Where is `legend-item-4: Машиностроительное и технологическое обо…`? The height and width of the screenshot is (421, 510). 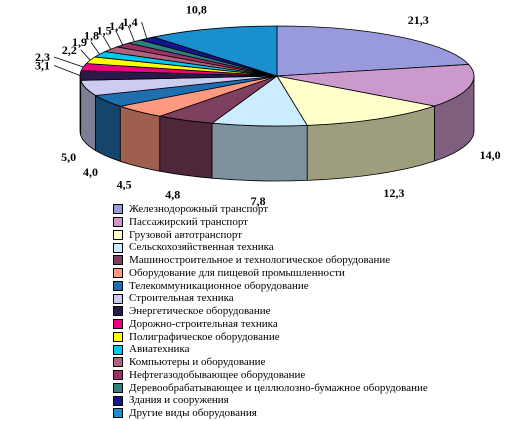 legend-item-4: Машиностроительное и технологическое обо… is located at coordinates (270, 260).